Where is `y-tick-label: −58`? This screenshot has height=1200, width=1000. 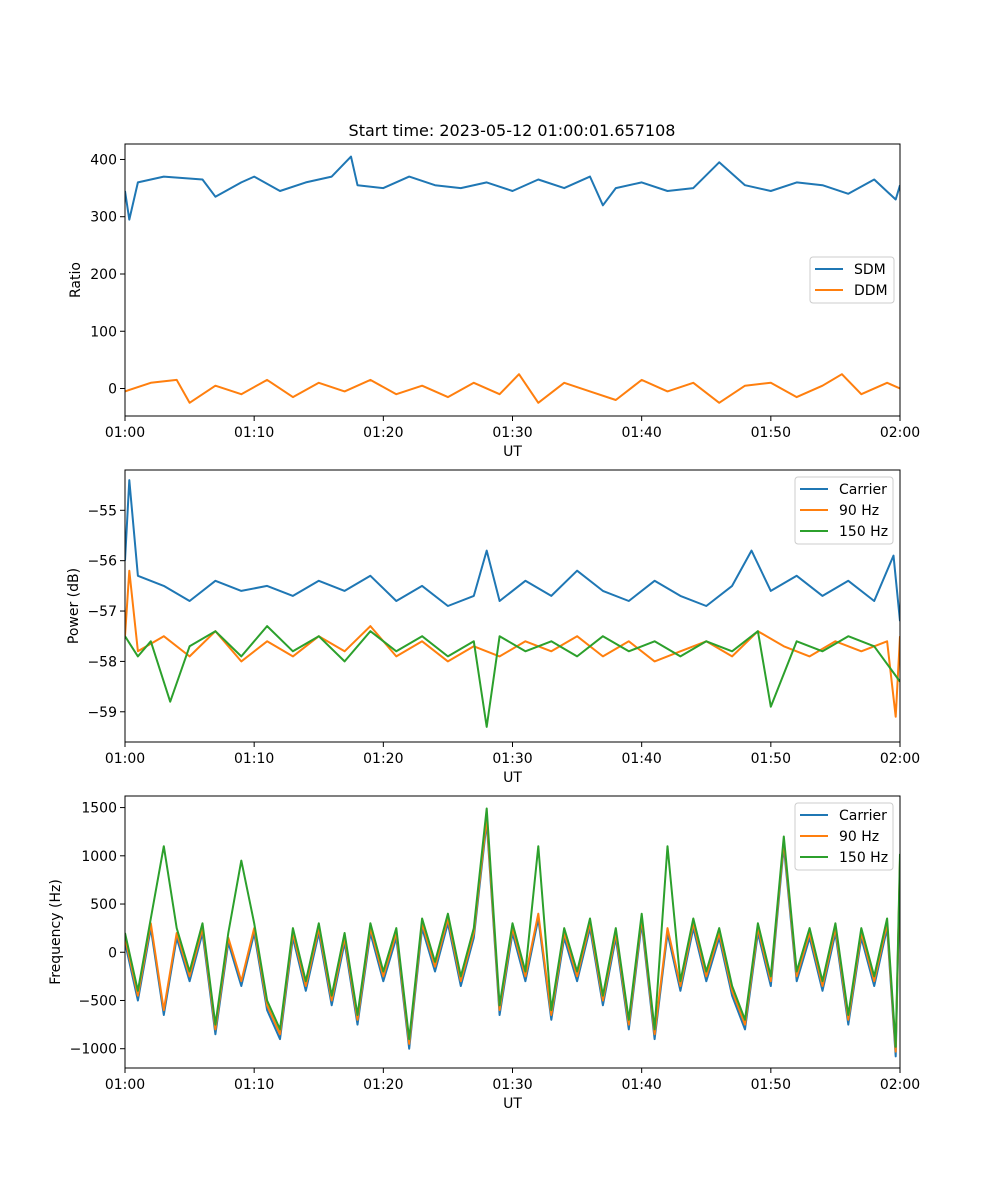
y-tick-label: −58 is located at coordinates (102, 662).